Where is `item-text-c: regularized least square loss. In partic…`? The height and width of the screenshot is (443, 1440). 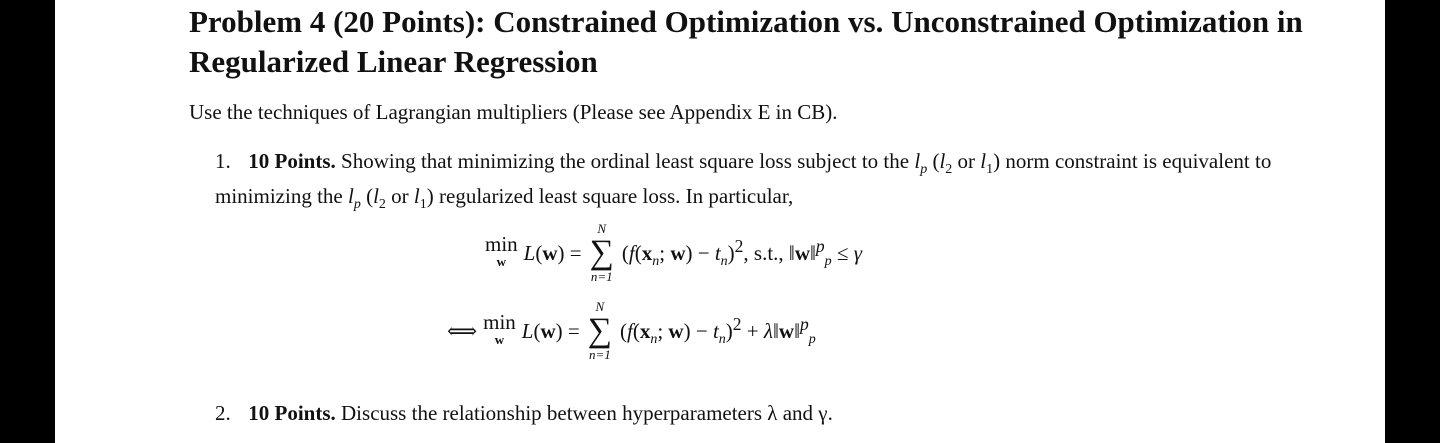 item-text-c: regularized least square loss. In partic… is located at coordinates (616, 196).